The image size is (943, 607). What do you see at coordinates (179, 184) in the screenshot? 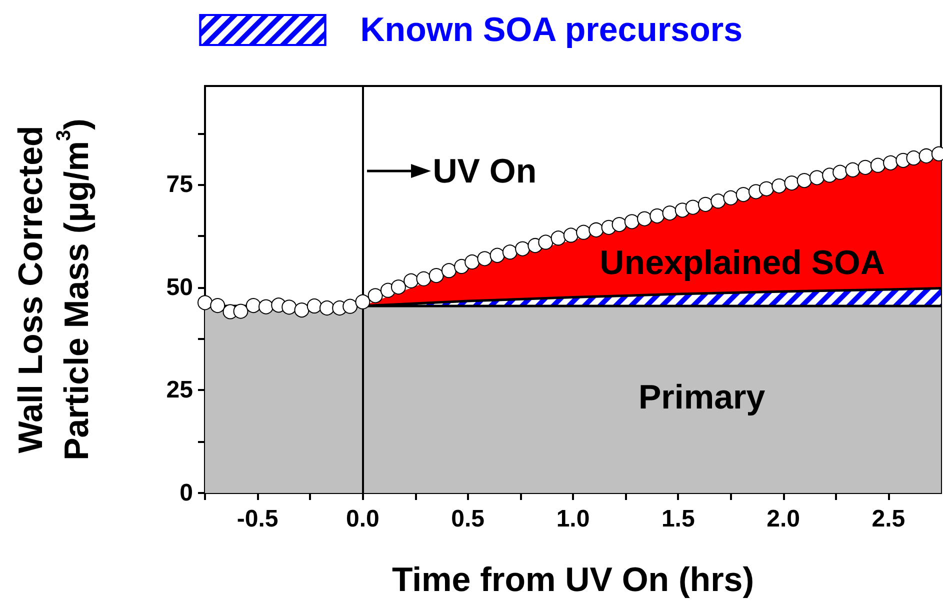
I see `y-tick-label: 75` at bounding box center [179, 184].